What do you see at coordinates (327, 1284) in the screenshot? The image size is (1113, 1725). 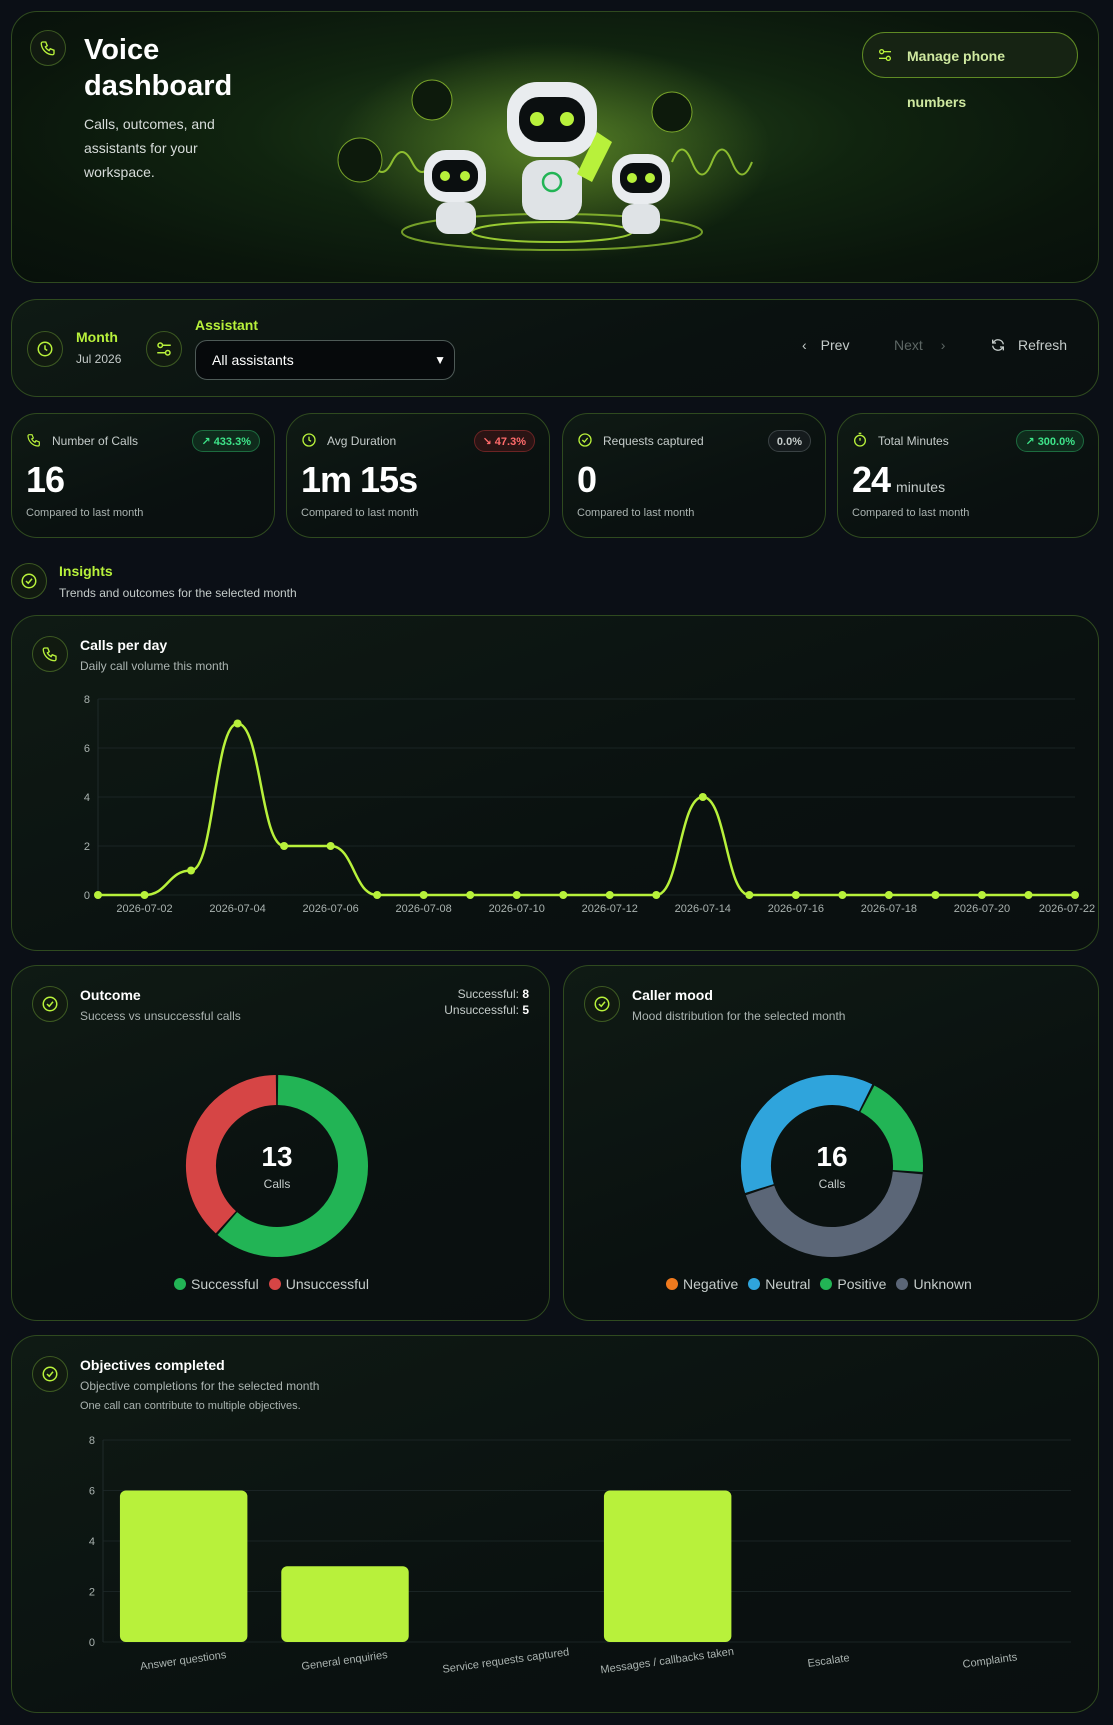 I see `legend-label: Unsuccessful` at bounding box center [327, 1284].